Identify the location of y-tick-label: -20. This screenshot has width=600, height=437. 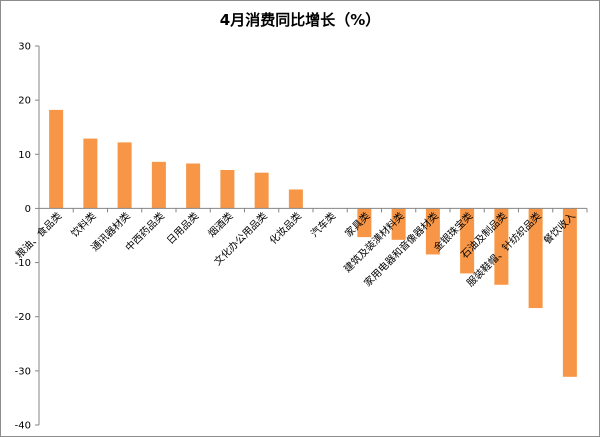
(23, 317).